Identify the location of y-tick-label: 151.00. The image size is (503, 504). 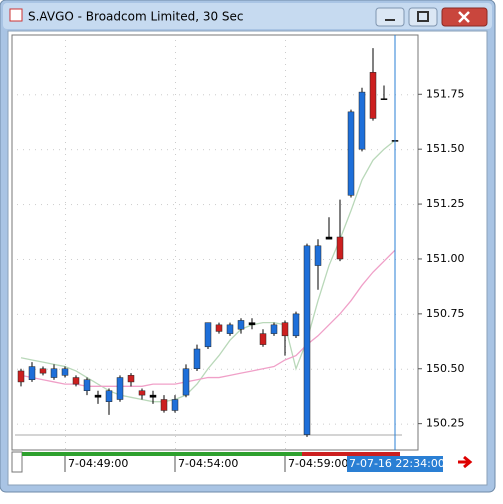
(445, 258).